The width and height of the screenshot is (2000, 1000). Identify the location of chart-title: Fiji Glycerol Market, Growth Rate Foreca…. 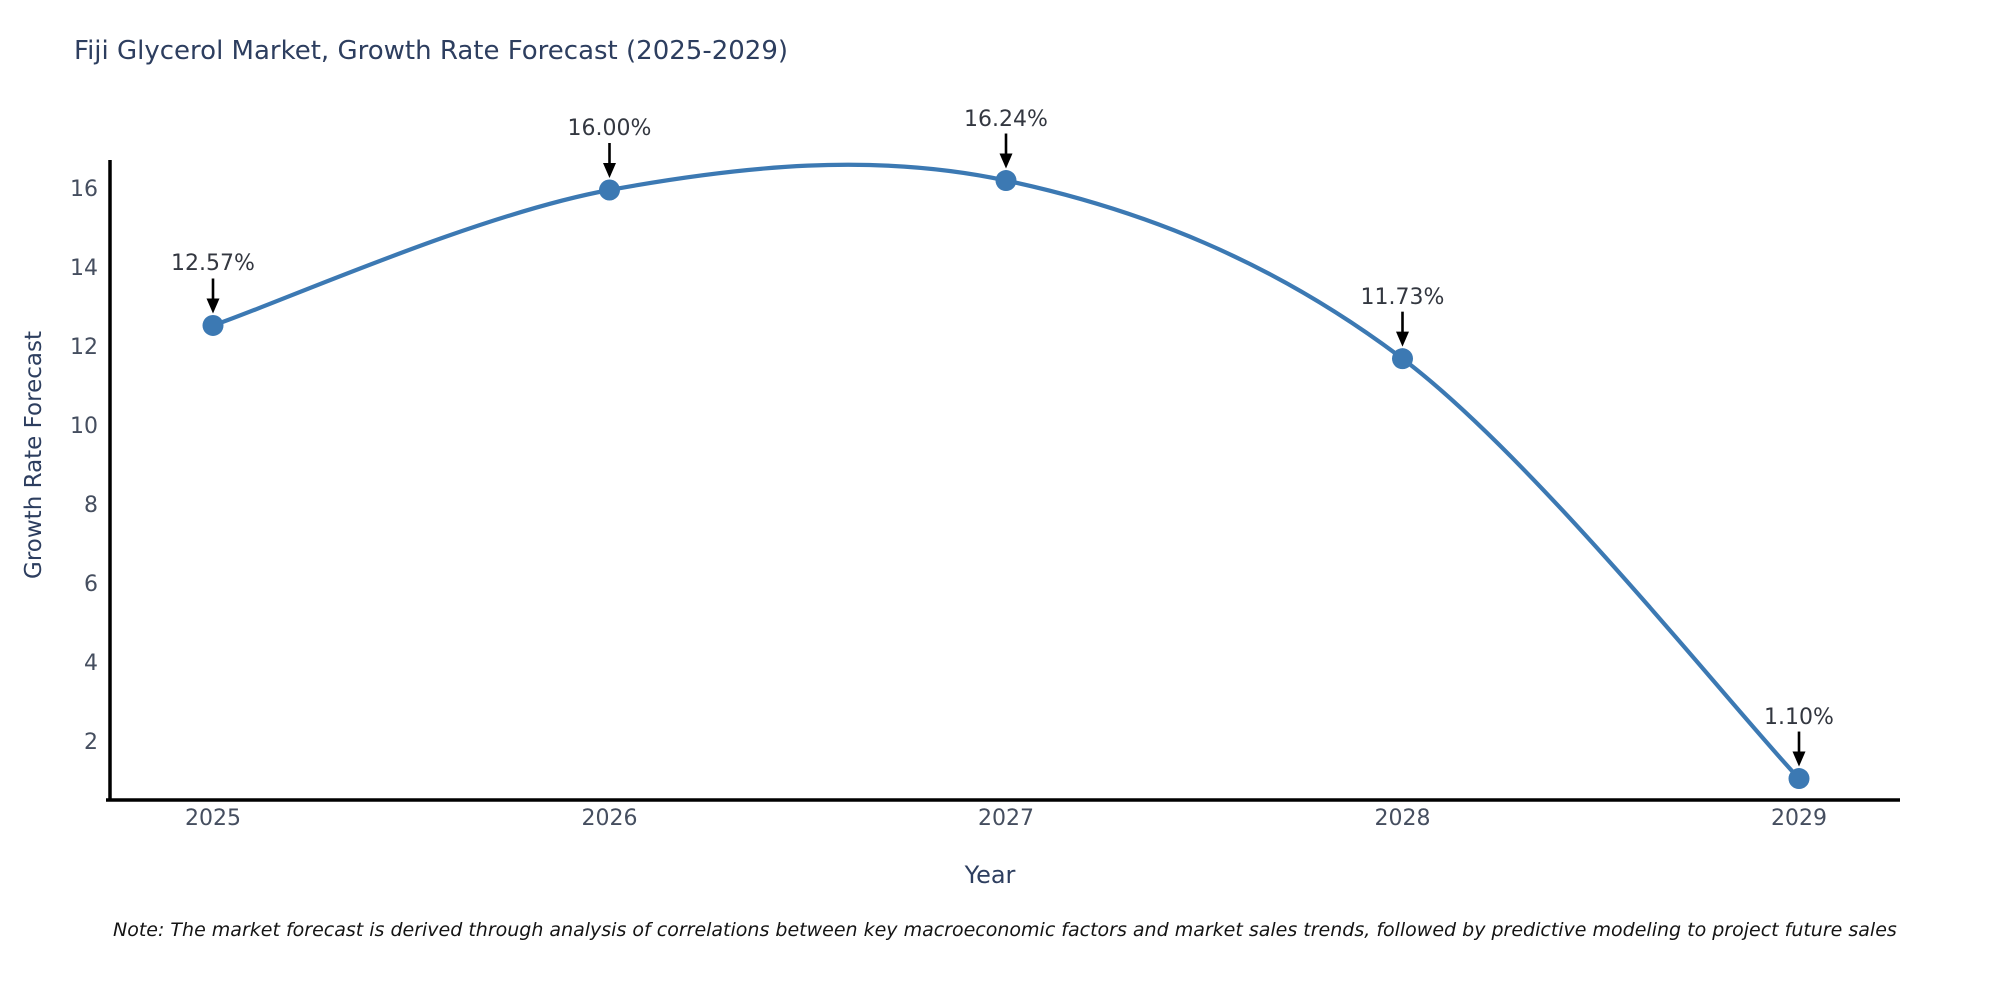
(431, 51).